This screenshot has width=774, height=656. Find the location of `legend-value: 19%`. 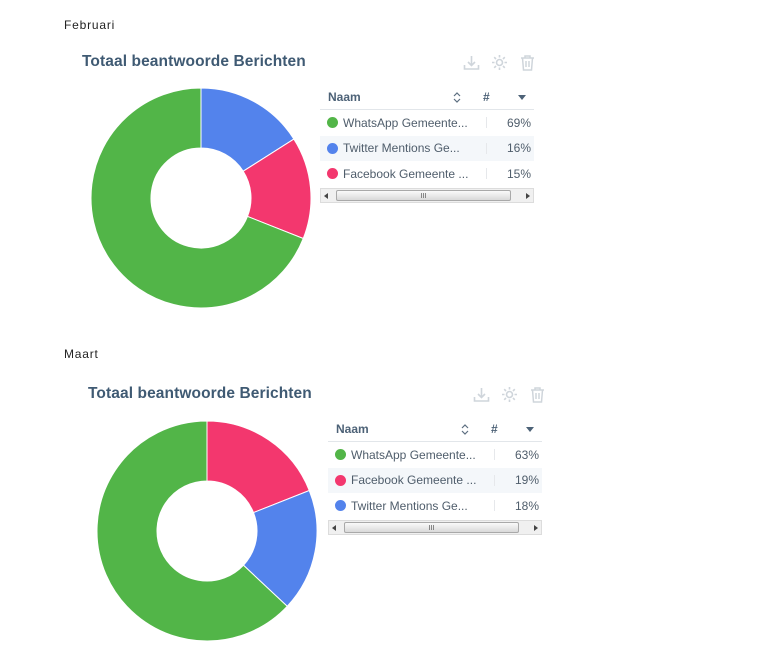

legend-value: 19% is located at coordinates (526, 480).